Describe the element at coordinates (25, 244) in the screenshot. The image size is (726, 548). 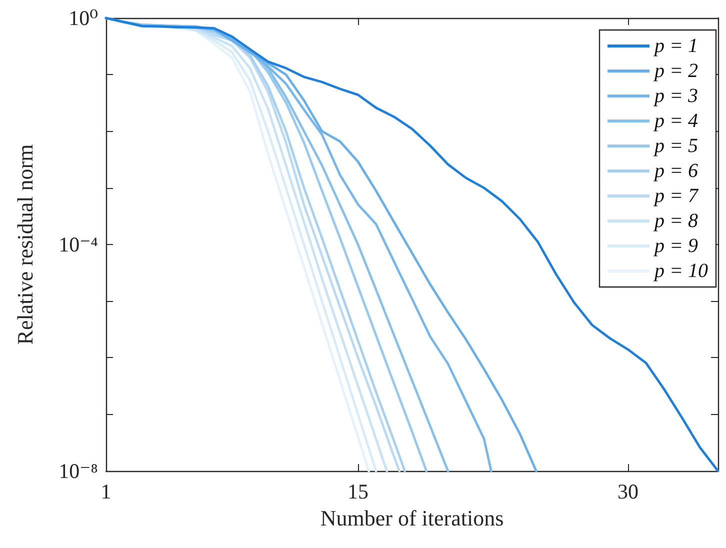
I see `y-axis-title: Relative residual norm` at that location.